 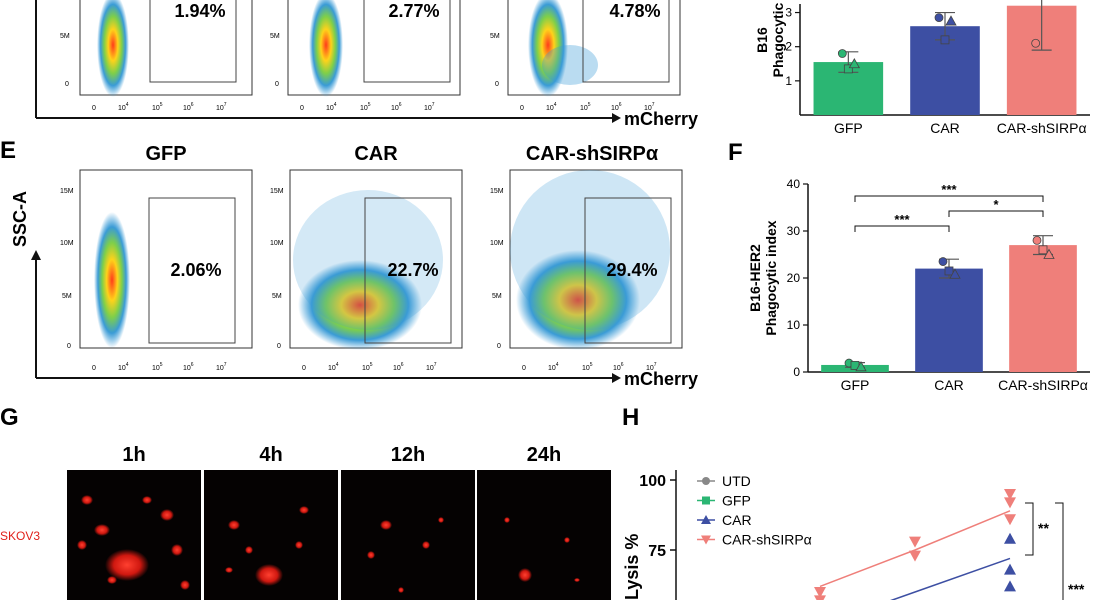 I want to click on significance-label: *, so click(x=996, y=204).